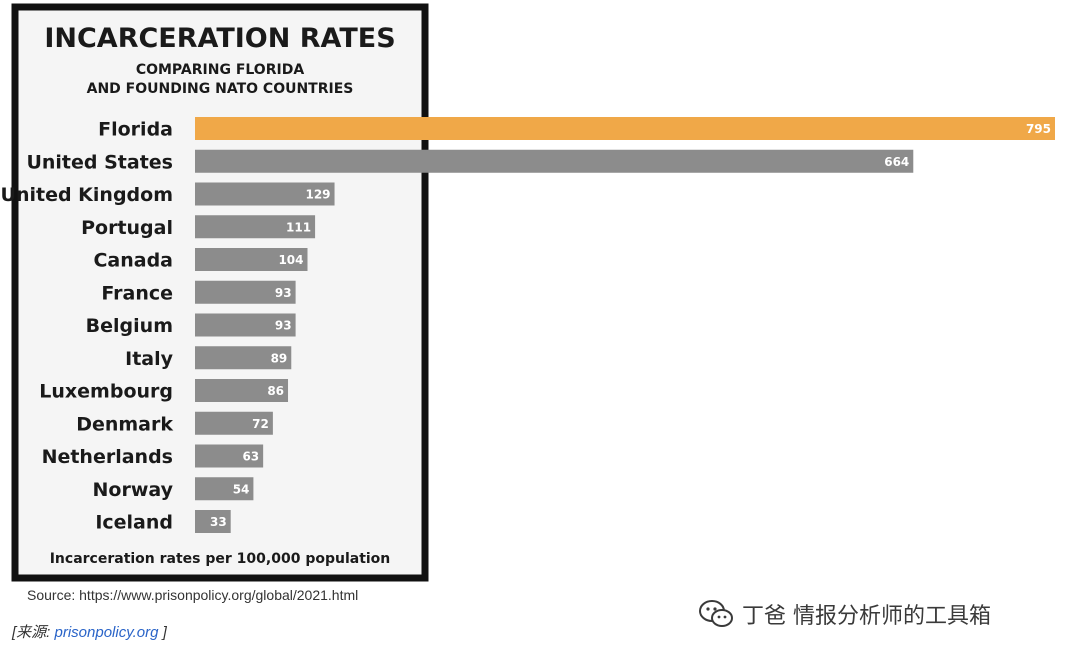  What do you see at coordinates (1038, 129) in the screenshot?
I see `value-label: 795` at bounding box center [1038, 129].